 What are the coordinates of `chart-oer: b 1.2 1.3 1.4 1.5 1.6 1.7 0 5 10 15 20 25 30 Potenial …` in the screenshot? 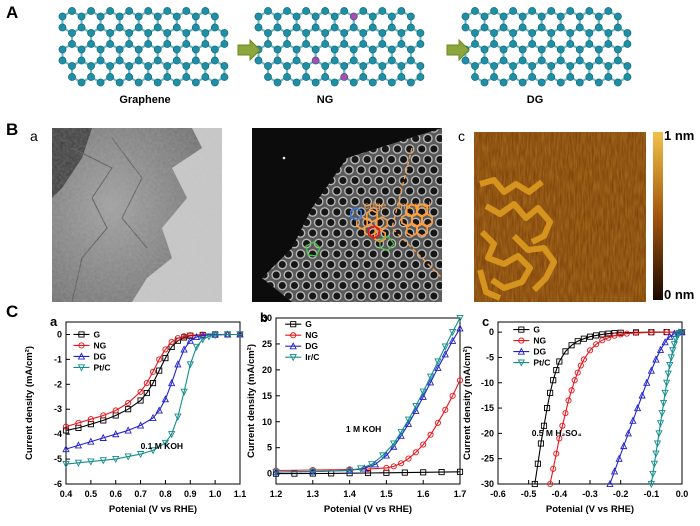 It's located at (356, 412).